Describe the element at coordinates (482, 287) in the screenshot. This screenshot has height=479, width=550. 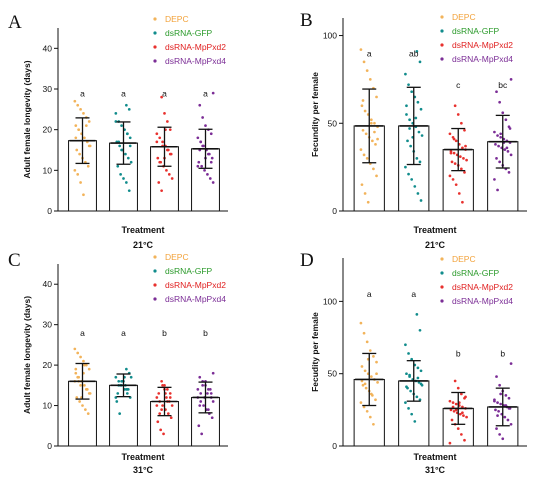
I see `legend-entry: dsRNA-MpPxd2` at that location.